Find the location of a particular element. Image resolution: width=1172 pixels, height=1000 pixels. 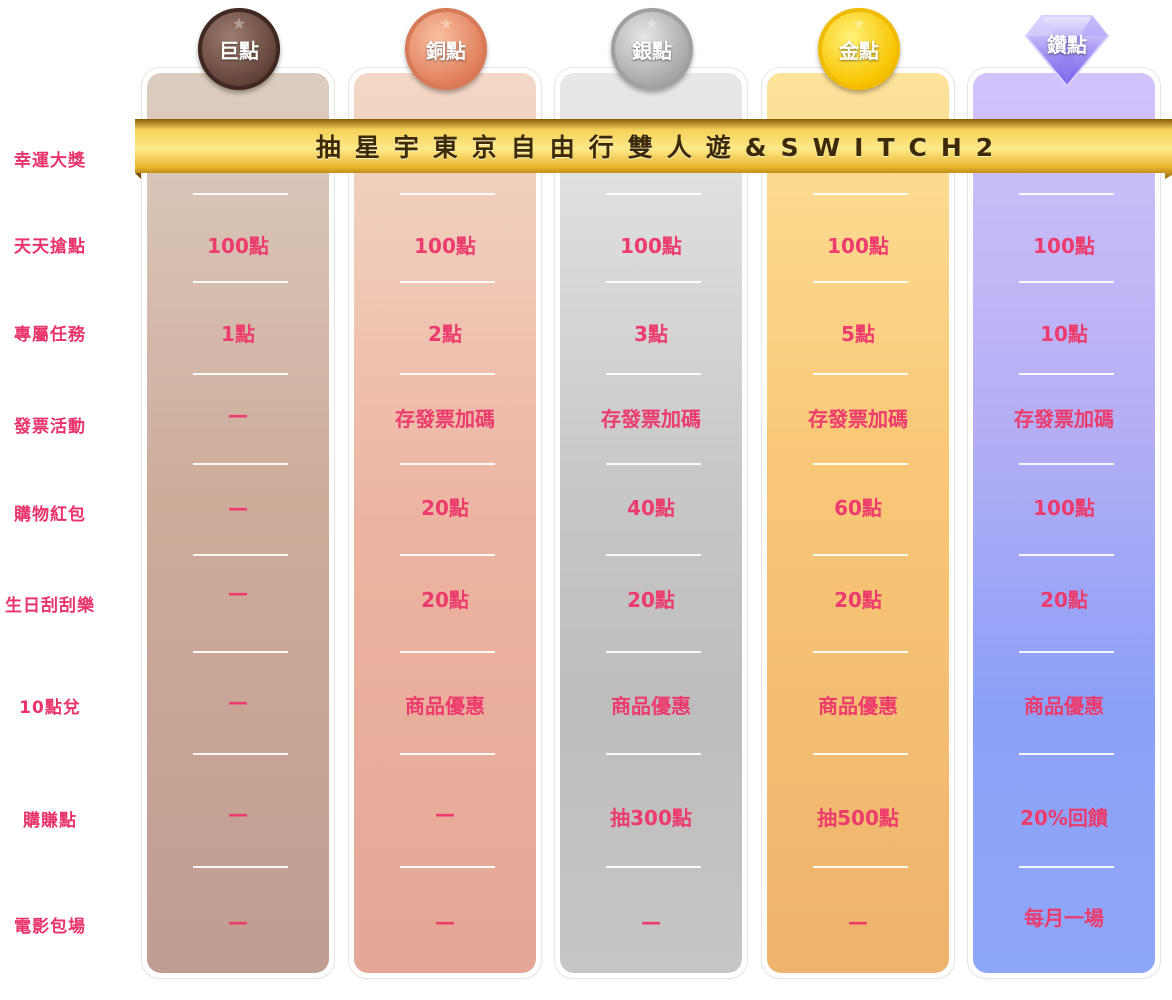

tier-name: 銅點 is located at coordinates (446, 50).